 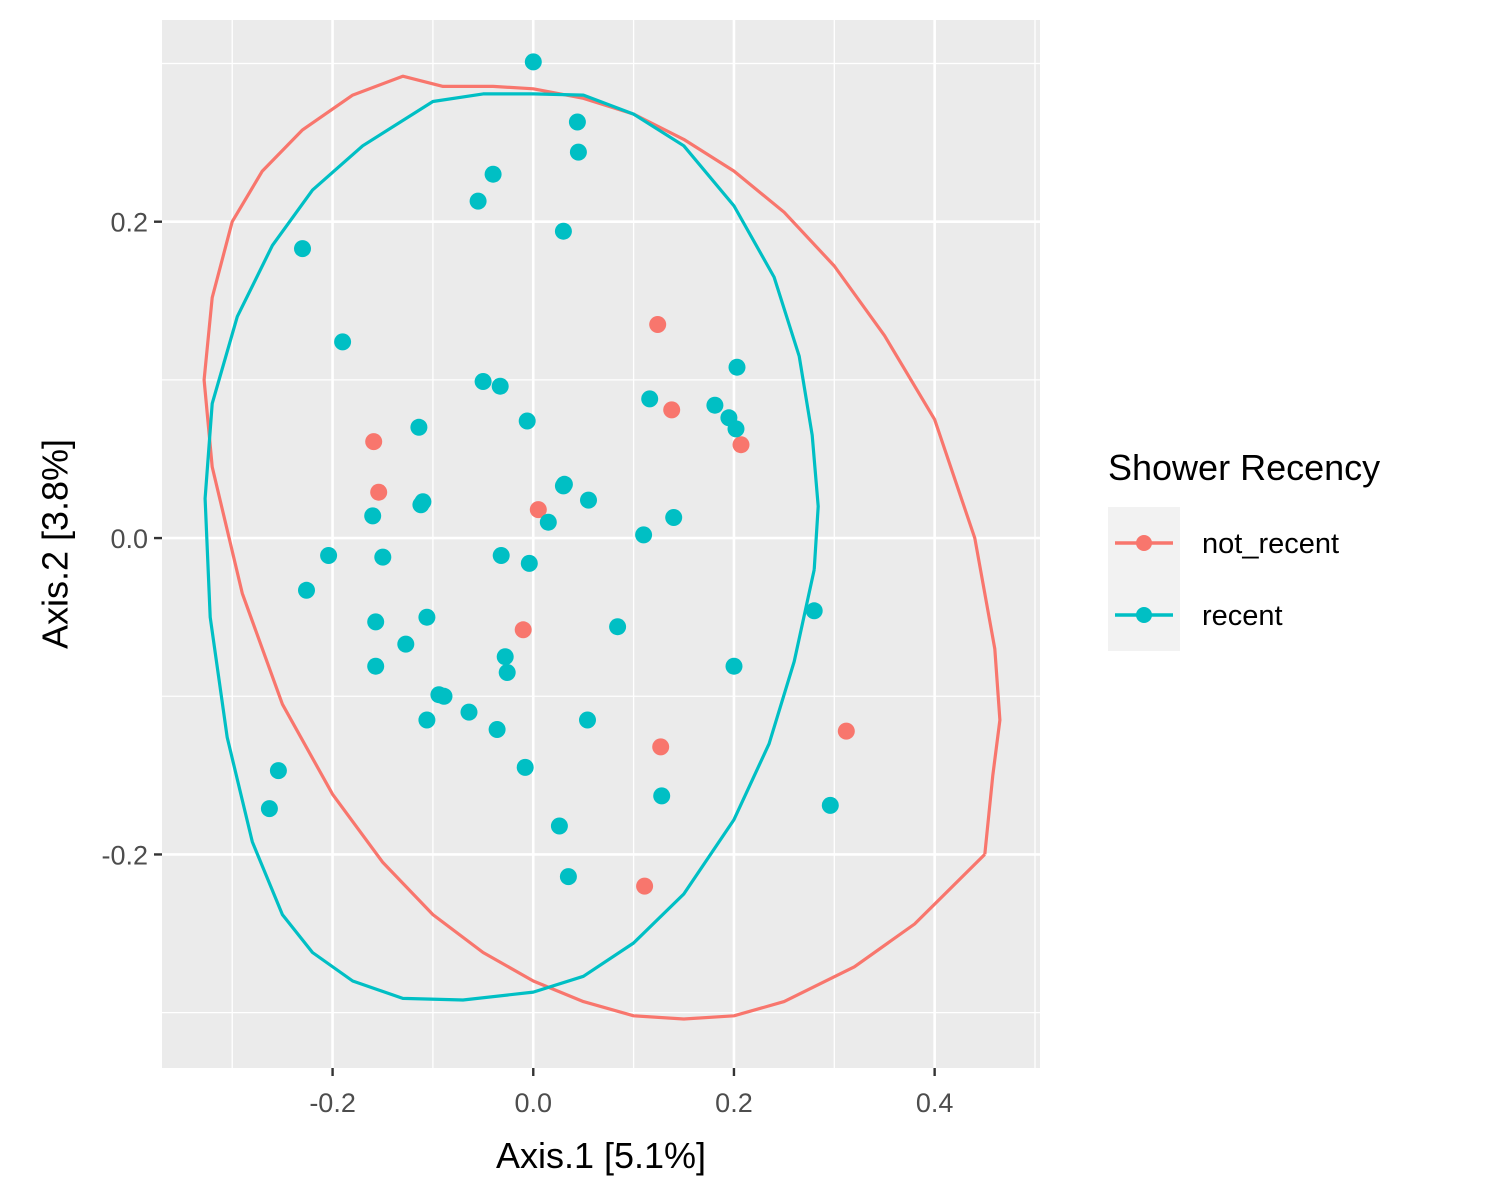 What do you see at coordinates (601, 1155) in the screenshot?
I see `x-axis-title: Axis.1 [5.1%]` at bounding box center [601, 1155].